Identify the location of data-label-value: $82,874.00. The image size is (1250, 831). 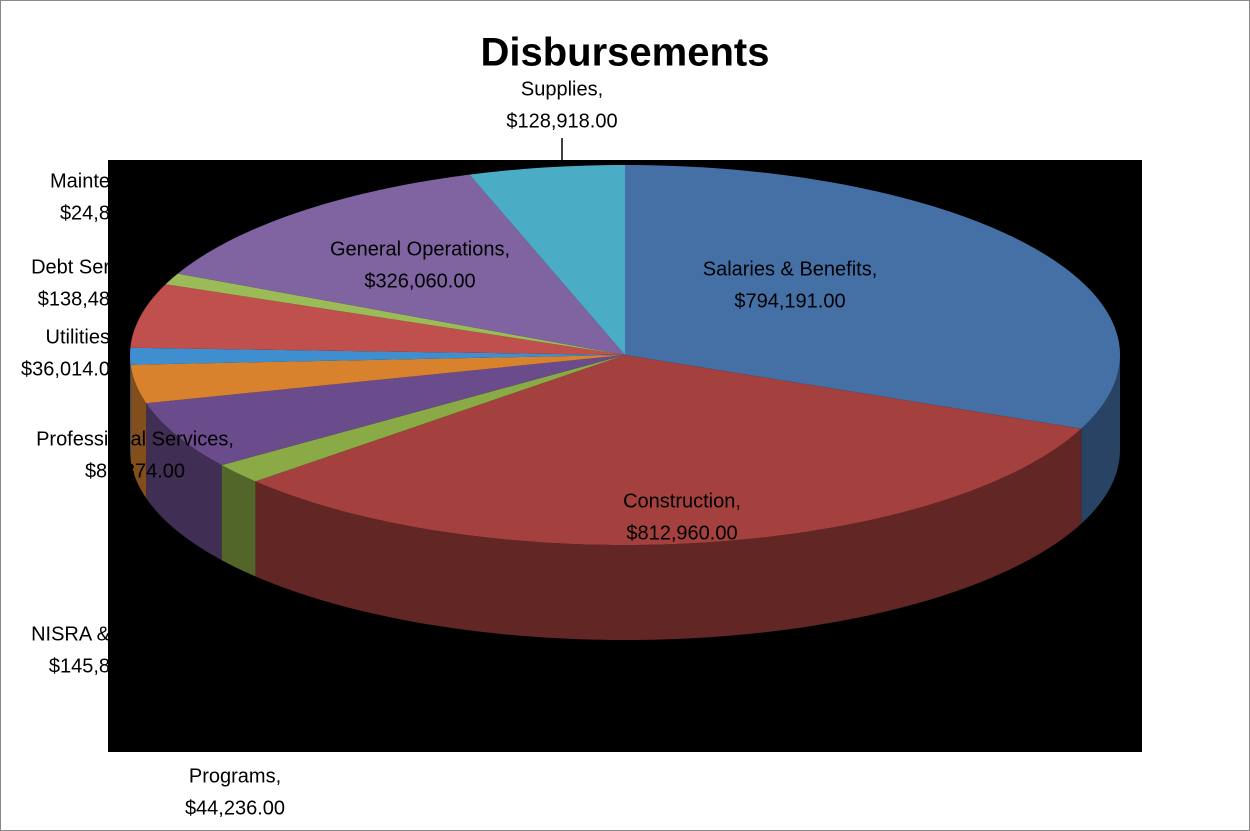
(135, 471).